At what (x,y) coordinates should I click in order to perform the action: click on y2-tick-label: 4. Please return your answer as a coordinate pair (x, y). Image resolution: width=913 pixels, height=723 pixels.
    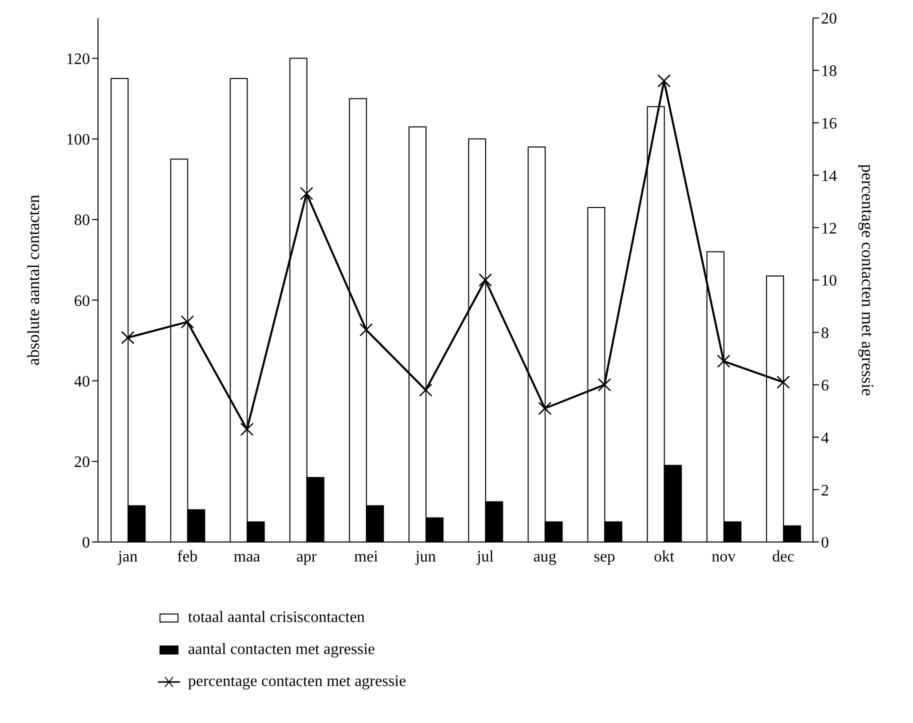
    Looking at the image, I should click on (825, 438).